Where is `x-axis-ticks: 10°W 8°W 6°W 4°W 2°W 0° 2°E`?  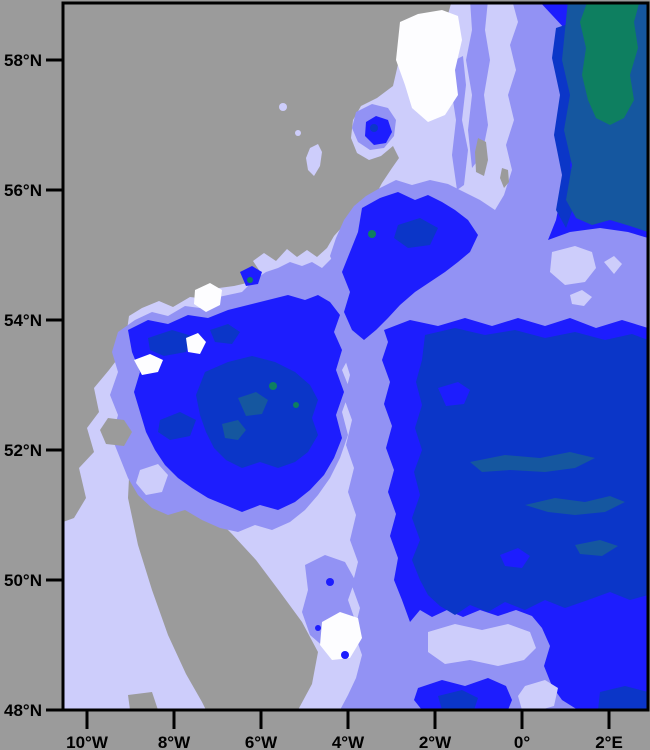 x-axis-ticks: 10°W 8°W 6°W 4°W 2°W 0° 2°E is located at coordinates (344, 730).